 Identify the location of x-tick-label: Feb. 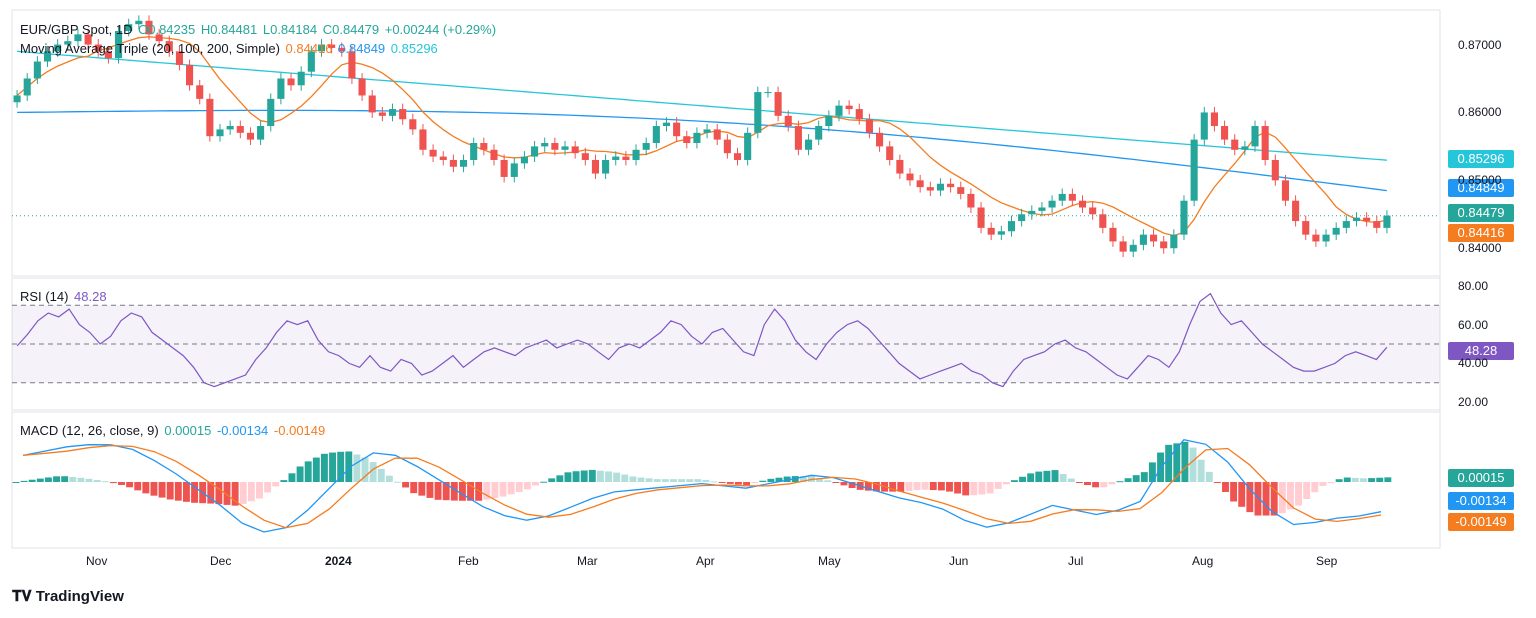
(468, 561).